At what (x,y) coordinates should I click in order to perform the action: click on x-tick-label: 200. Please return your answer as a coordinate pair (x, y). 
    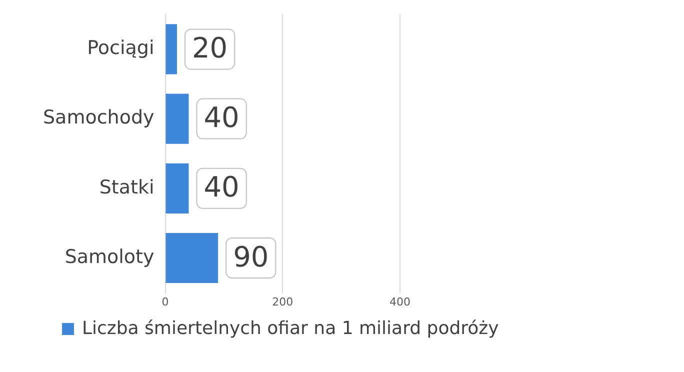
    Looking at the image, I should click on (283, 301).